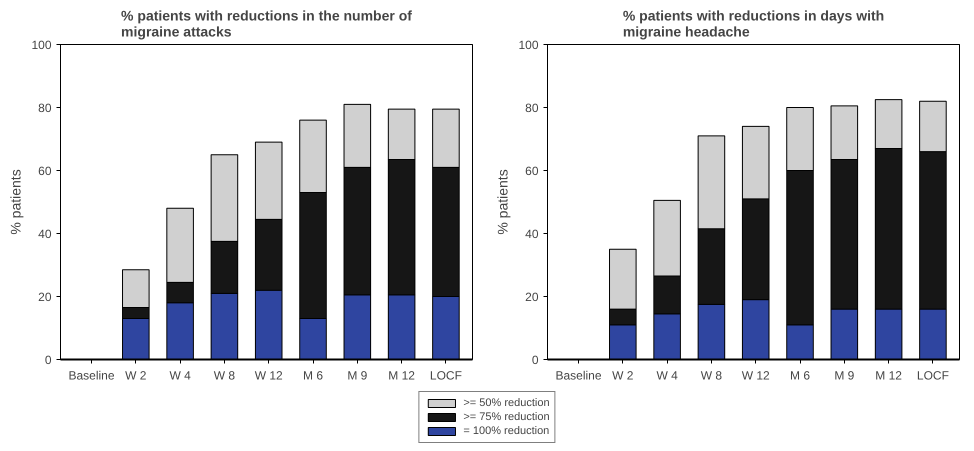 The width and height of the screenshot is (974, 451). I want to click on legend-label: >= 75% reduction, so click(506, 417).